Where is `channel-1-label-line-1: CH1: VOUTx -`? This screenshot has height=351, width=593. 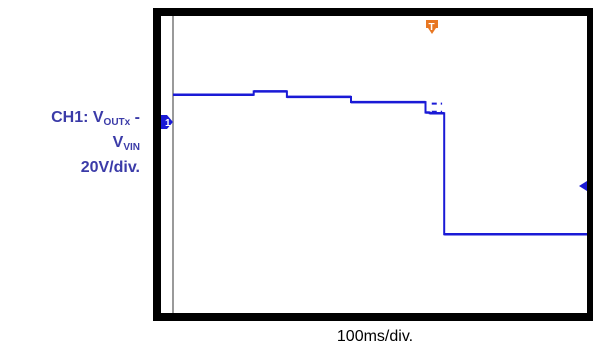
channel-1-label-line-1: CH1: VOUTx - is located at coordinates (90, 120).